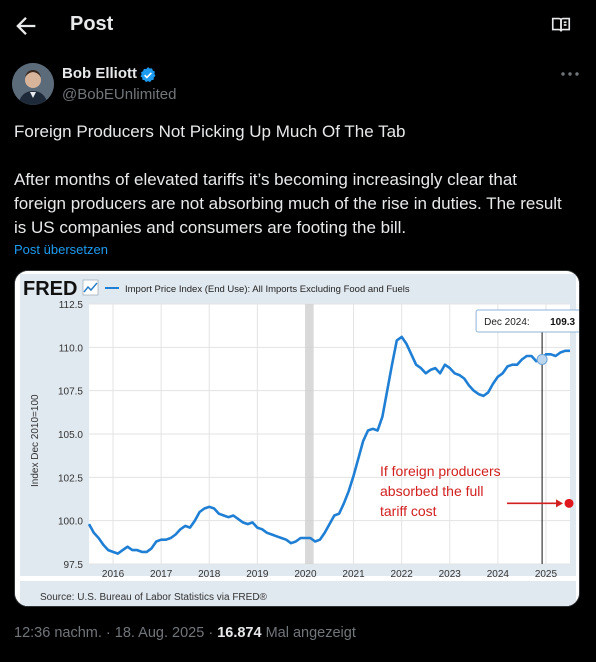  What do you see at coordinates (353, 574) in the screenshot?
I see `x-tick-label: 2021` at bounding box center [353, 574].